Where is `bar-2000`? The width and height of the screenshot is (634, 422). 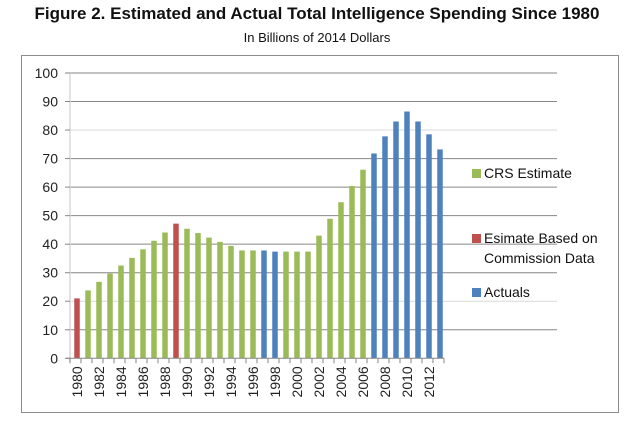 bar-2000 is located at coordinates (297, 305).